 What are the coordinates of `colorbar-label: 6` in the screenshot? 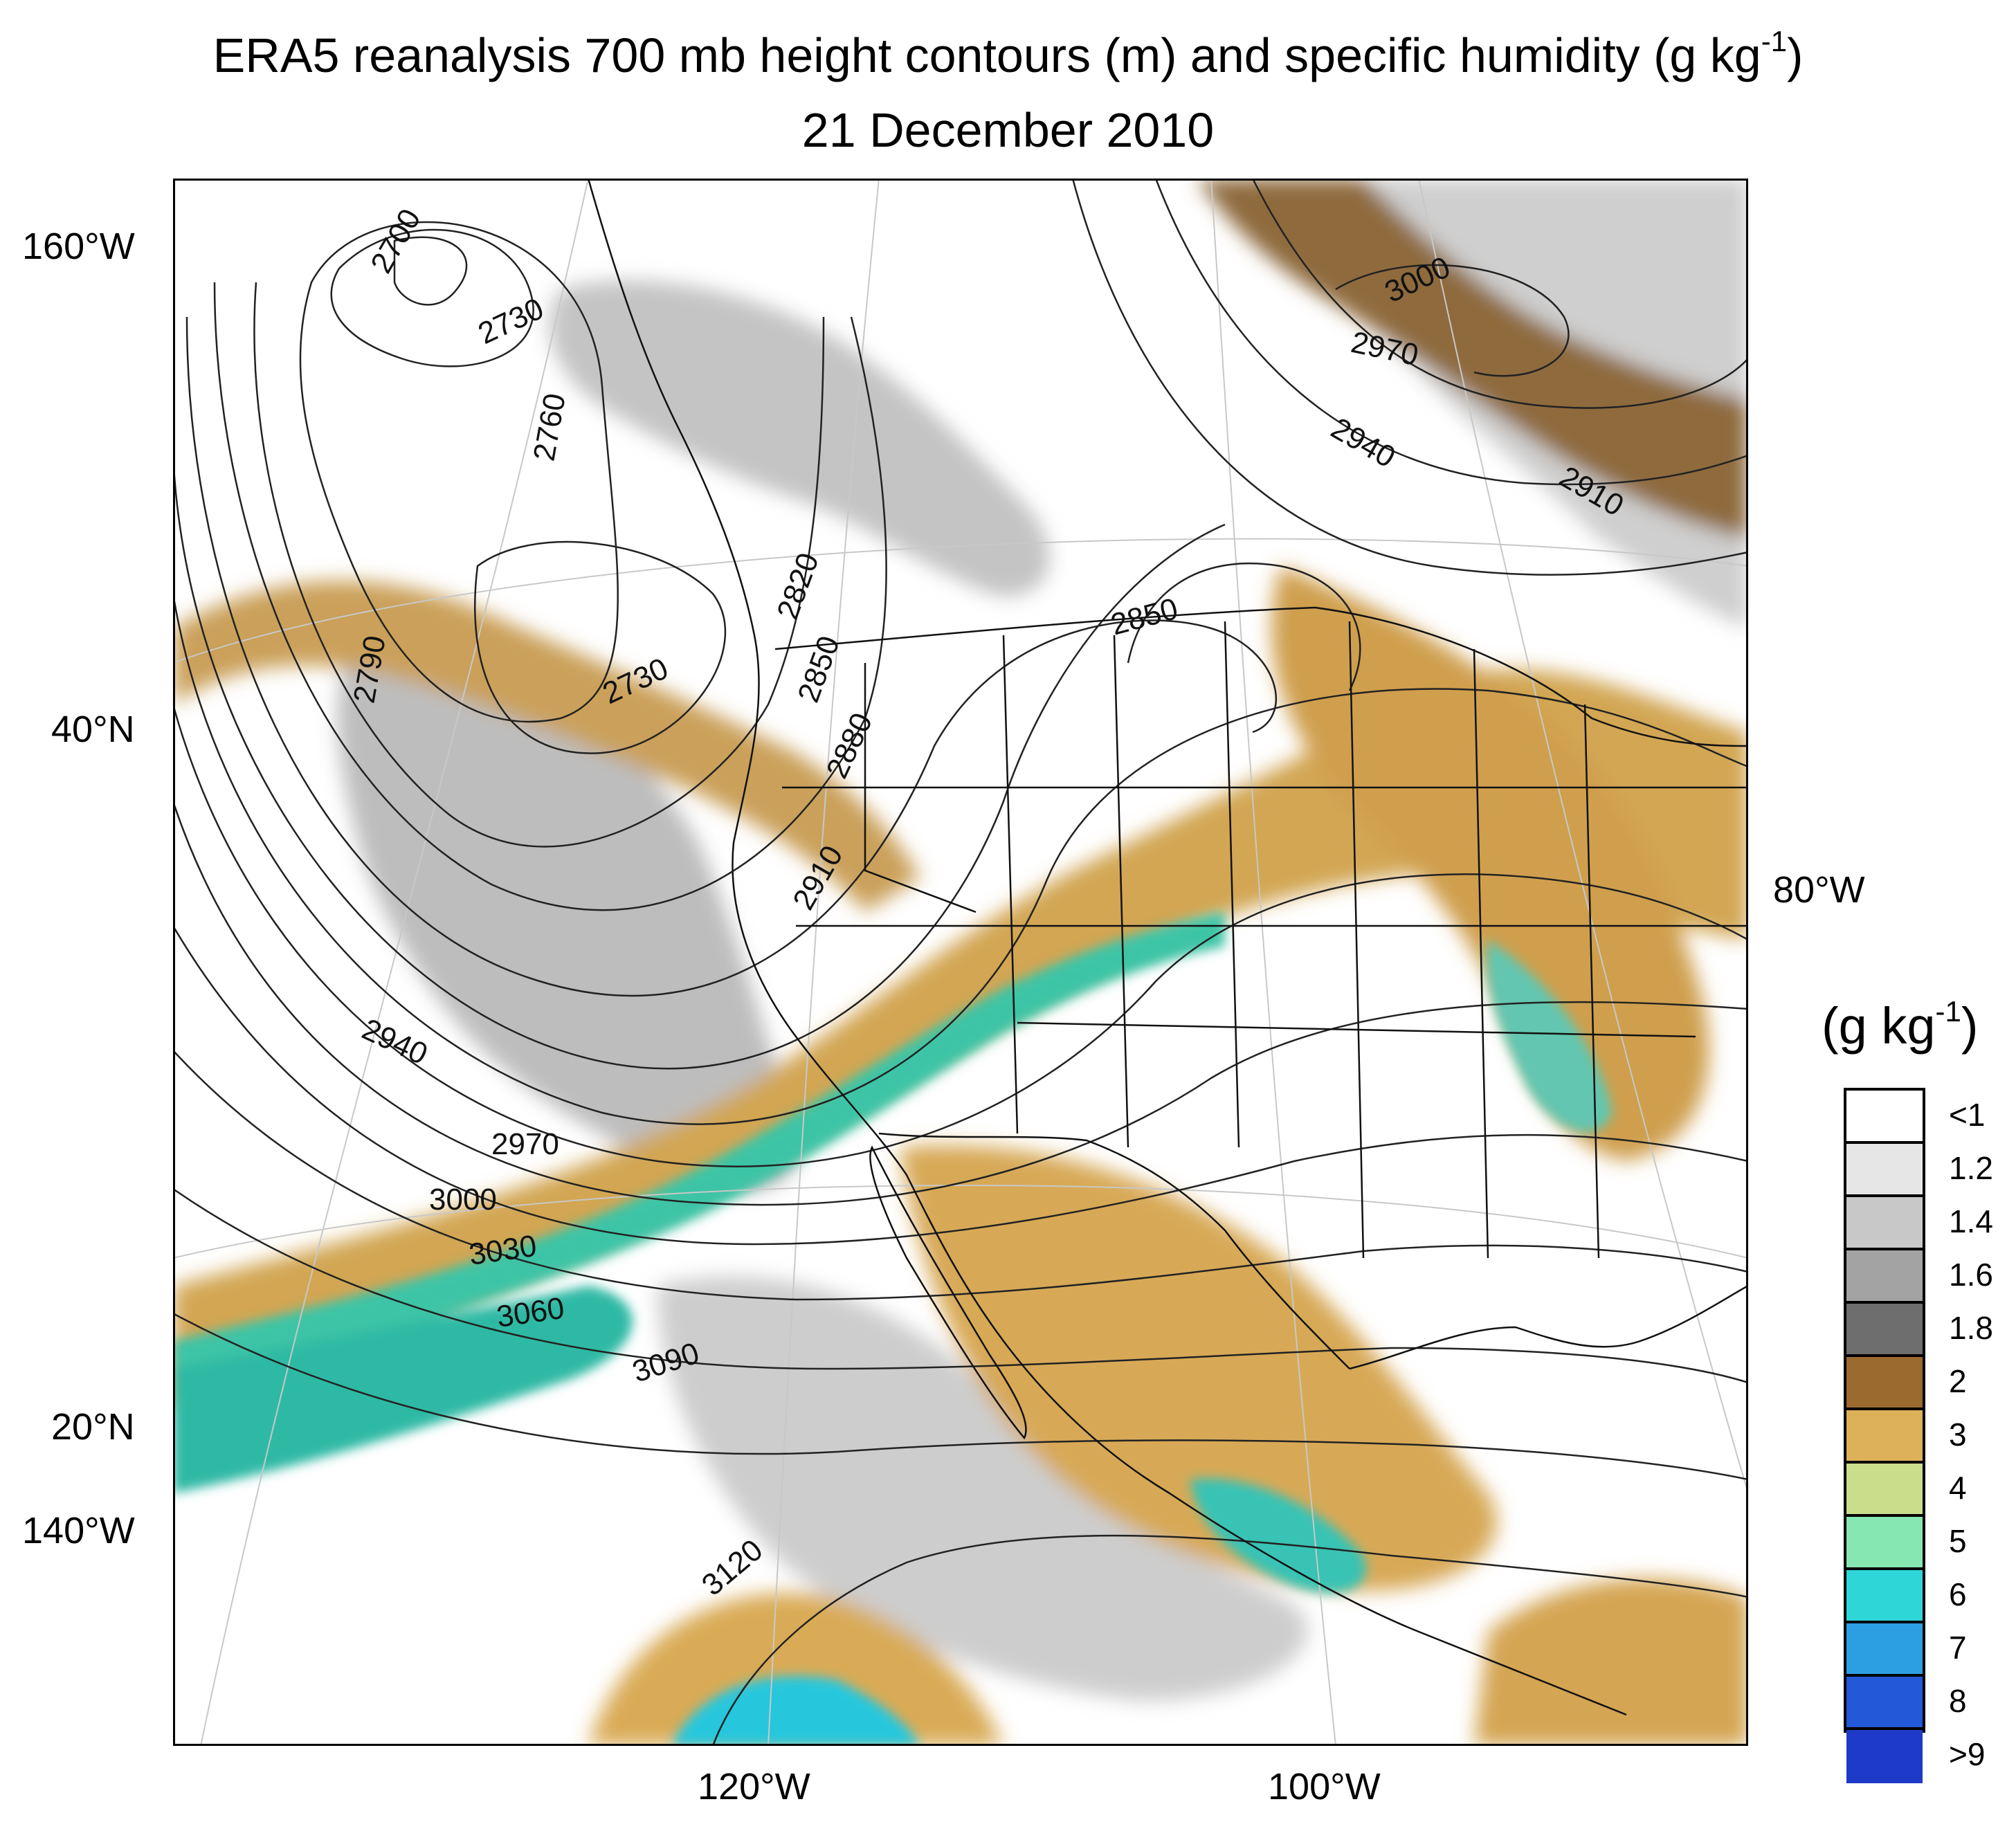 It's located at (1958, 1594).